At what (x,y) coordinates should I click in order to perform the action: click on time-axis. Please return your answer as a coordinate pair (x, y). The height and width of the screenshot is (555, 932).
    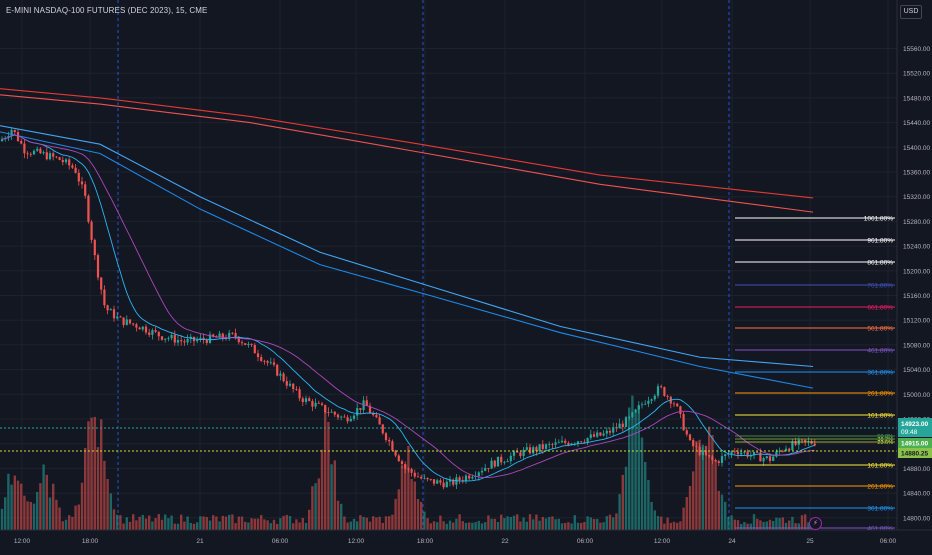
    Looking at the image, I should click on (466, 540).